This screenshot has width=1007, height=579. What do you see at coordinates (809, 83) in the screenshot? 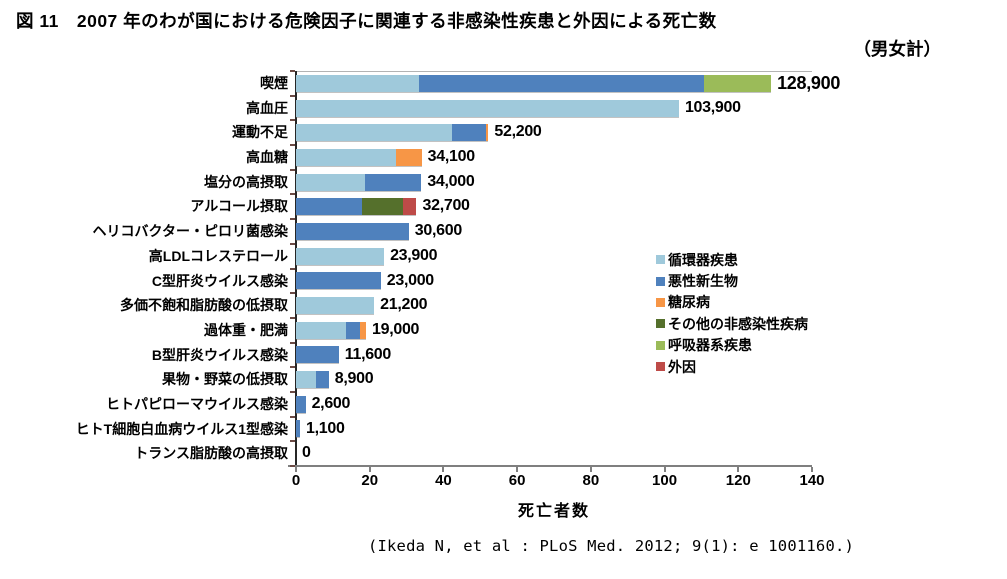
I see `value-label: 128,900` at bounding box center [809, 83].